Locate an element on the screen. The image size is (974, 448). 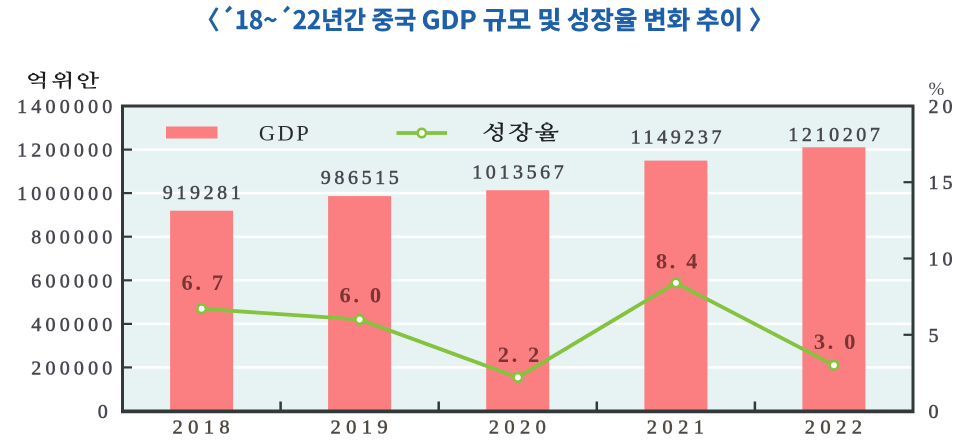
svg-text: 1149237 is located at coordinates (678, 138).